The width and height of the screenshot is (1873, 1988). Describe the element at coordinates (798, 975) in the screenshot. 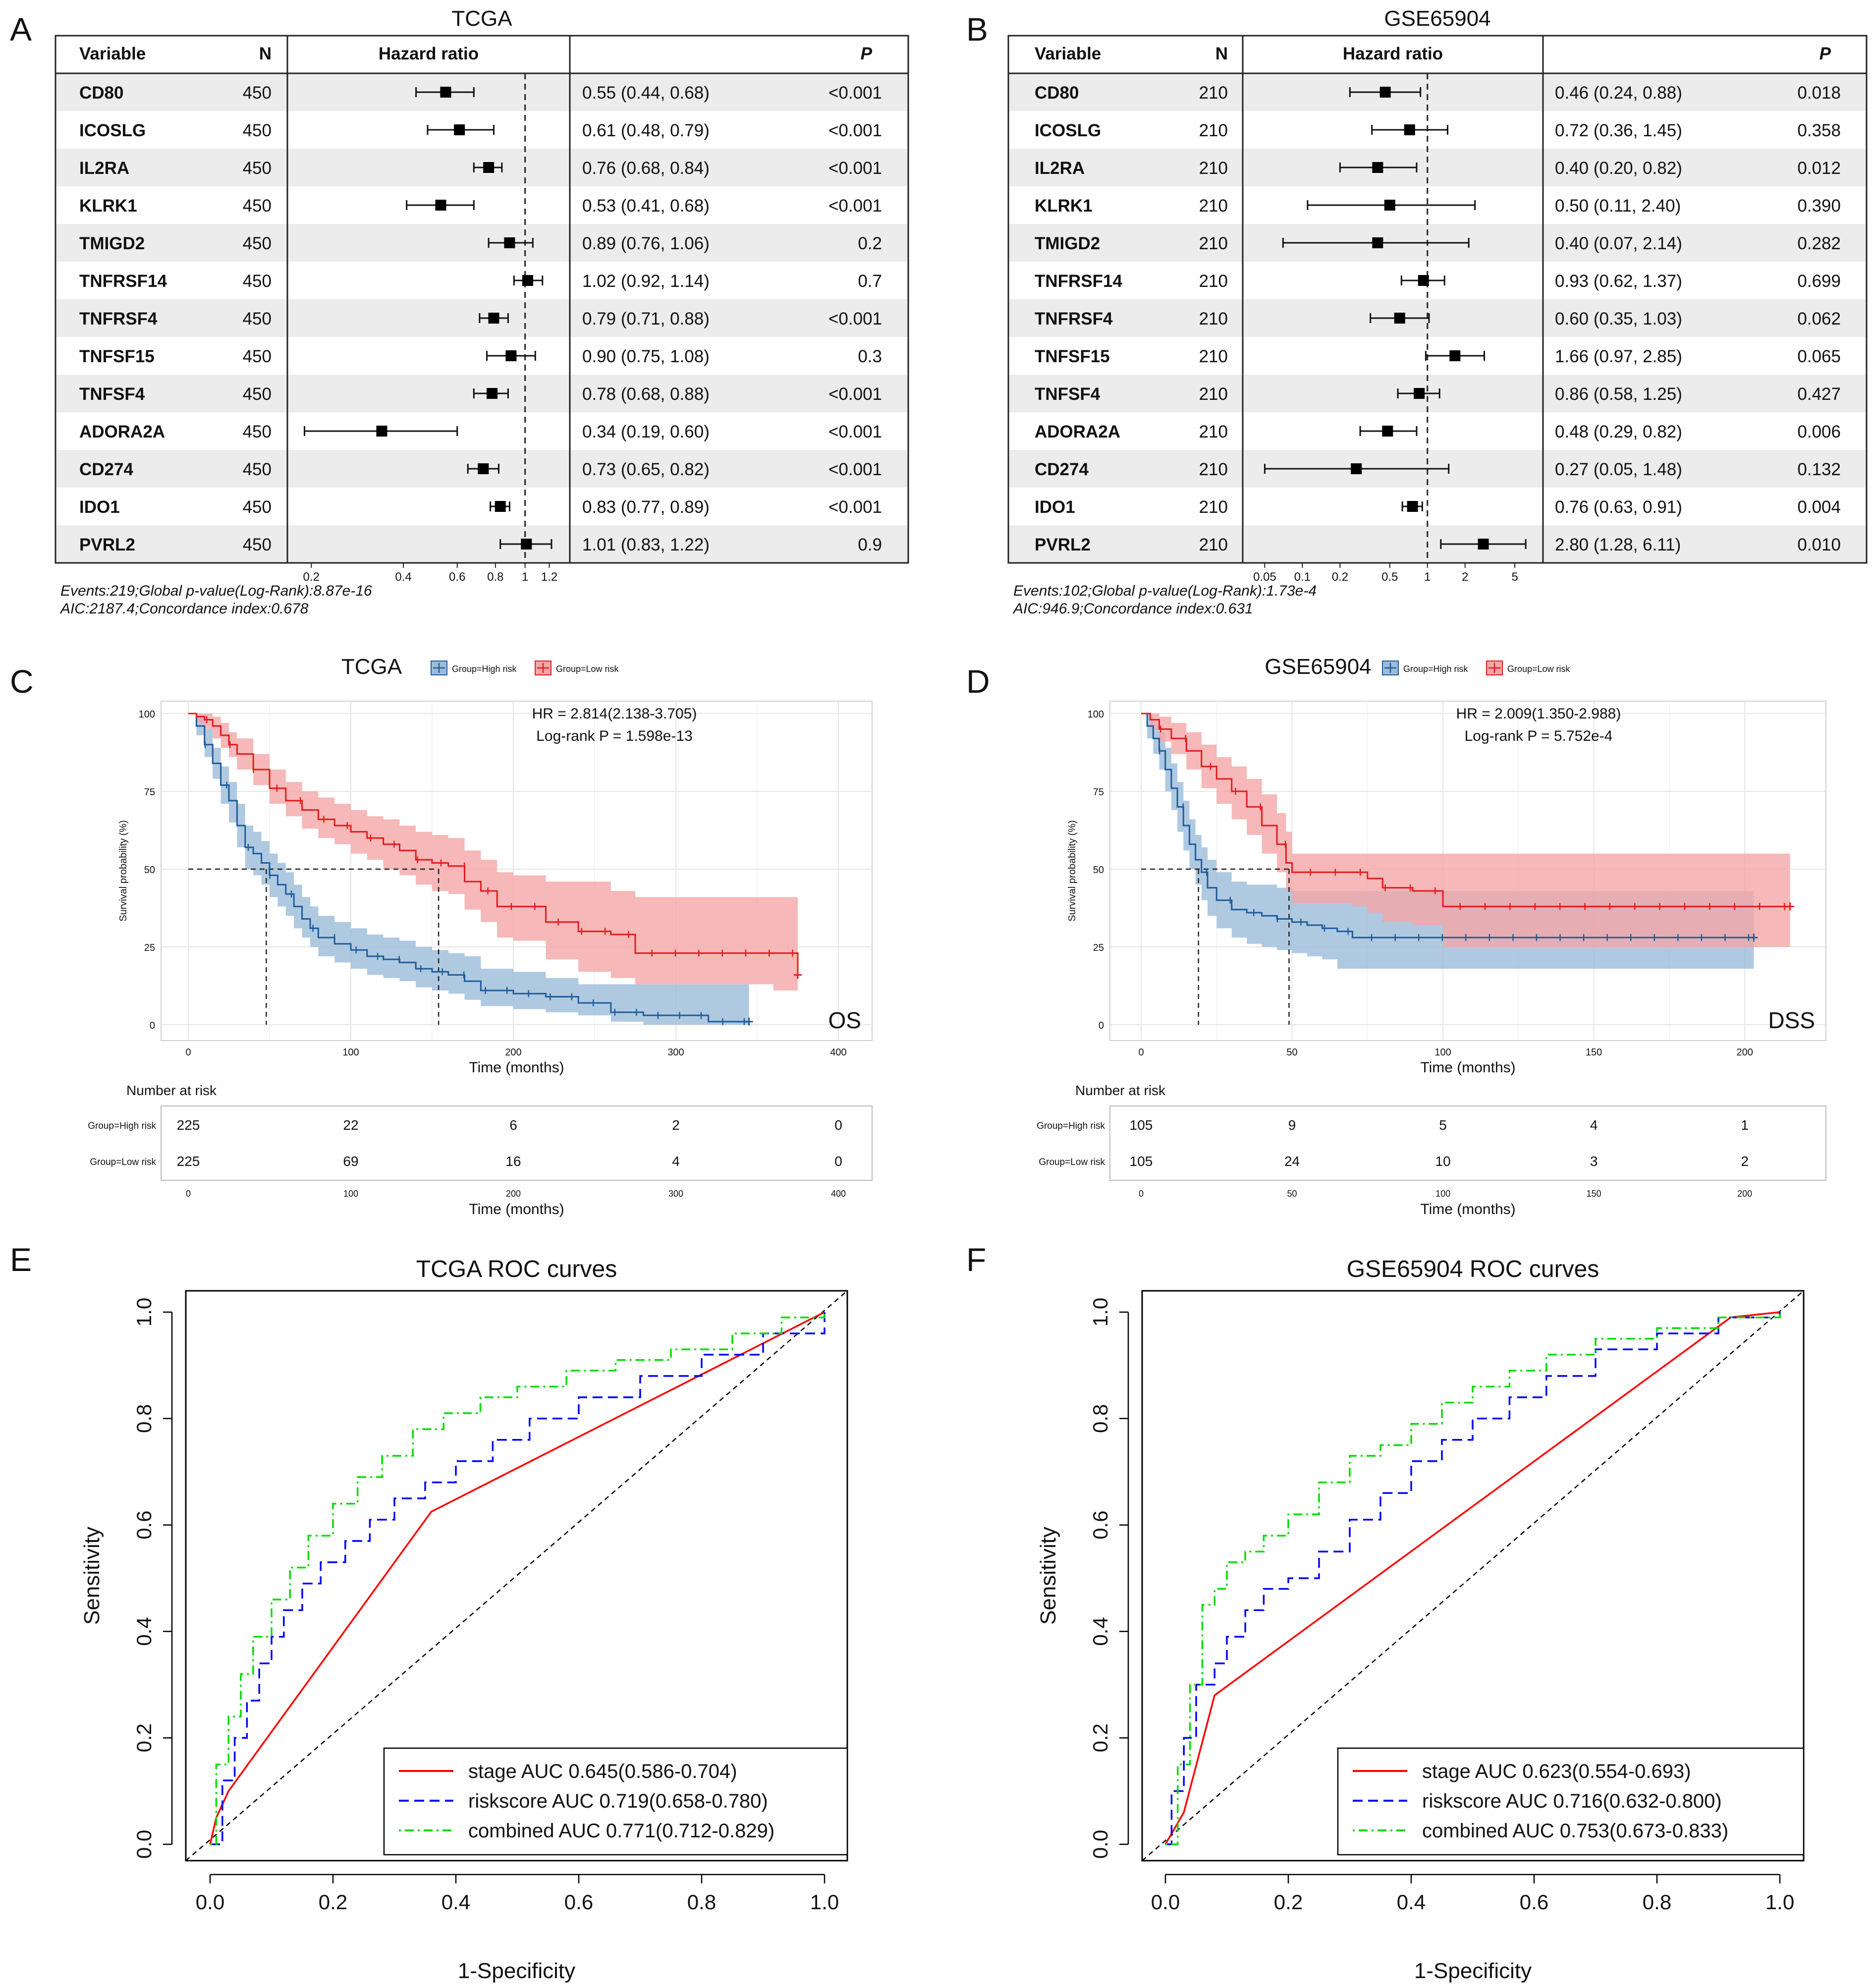

I see `km-censor-mark` at that location.